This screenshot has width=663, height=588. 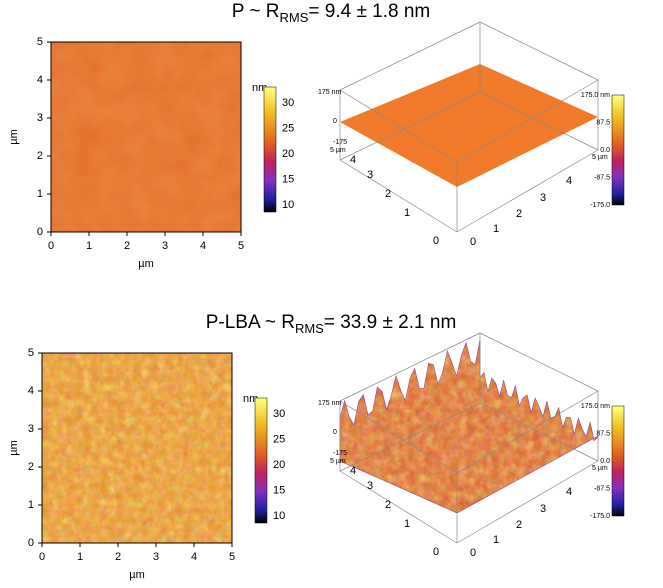 What do you see at coordinates (31, 467) in the screenshot?
I see `y-tick-label: 2` at bounding box center [31, 467].